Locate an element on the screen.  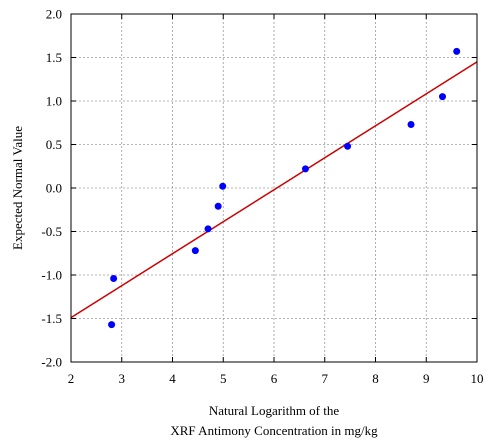
y-axis-label: Expected Normal Value is located at coordinates (17, 188).